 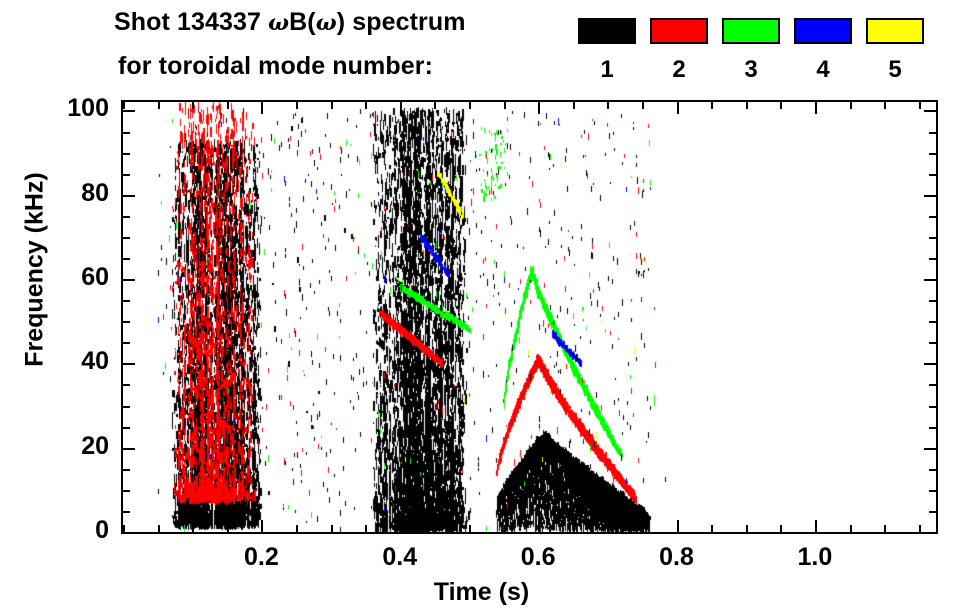 What do you see at coordinates (895, 69) in the screenshot?
I see `legend-label-n5: 5` at bounding box center [895, 69].